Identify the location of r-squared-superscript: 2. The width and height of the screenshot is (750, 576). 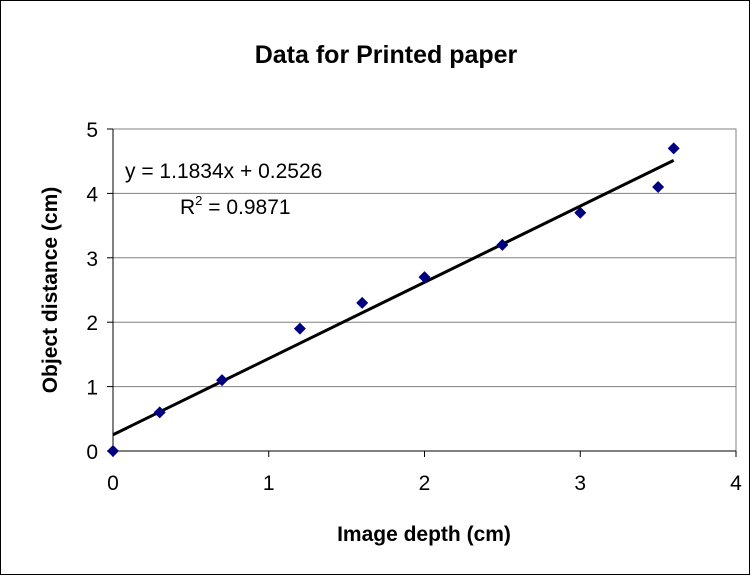
(198, 200).